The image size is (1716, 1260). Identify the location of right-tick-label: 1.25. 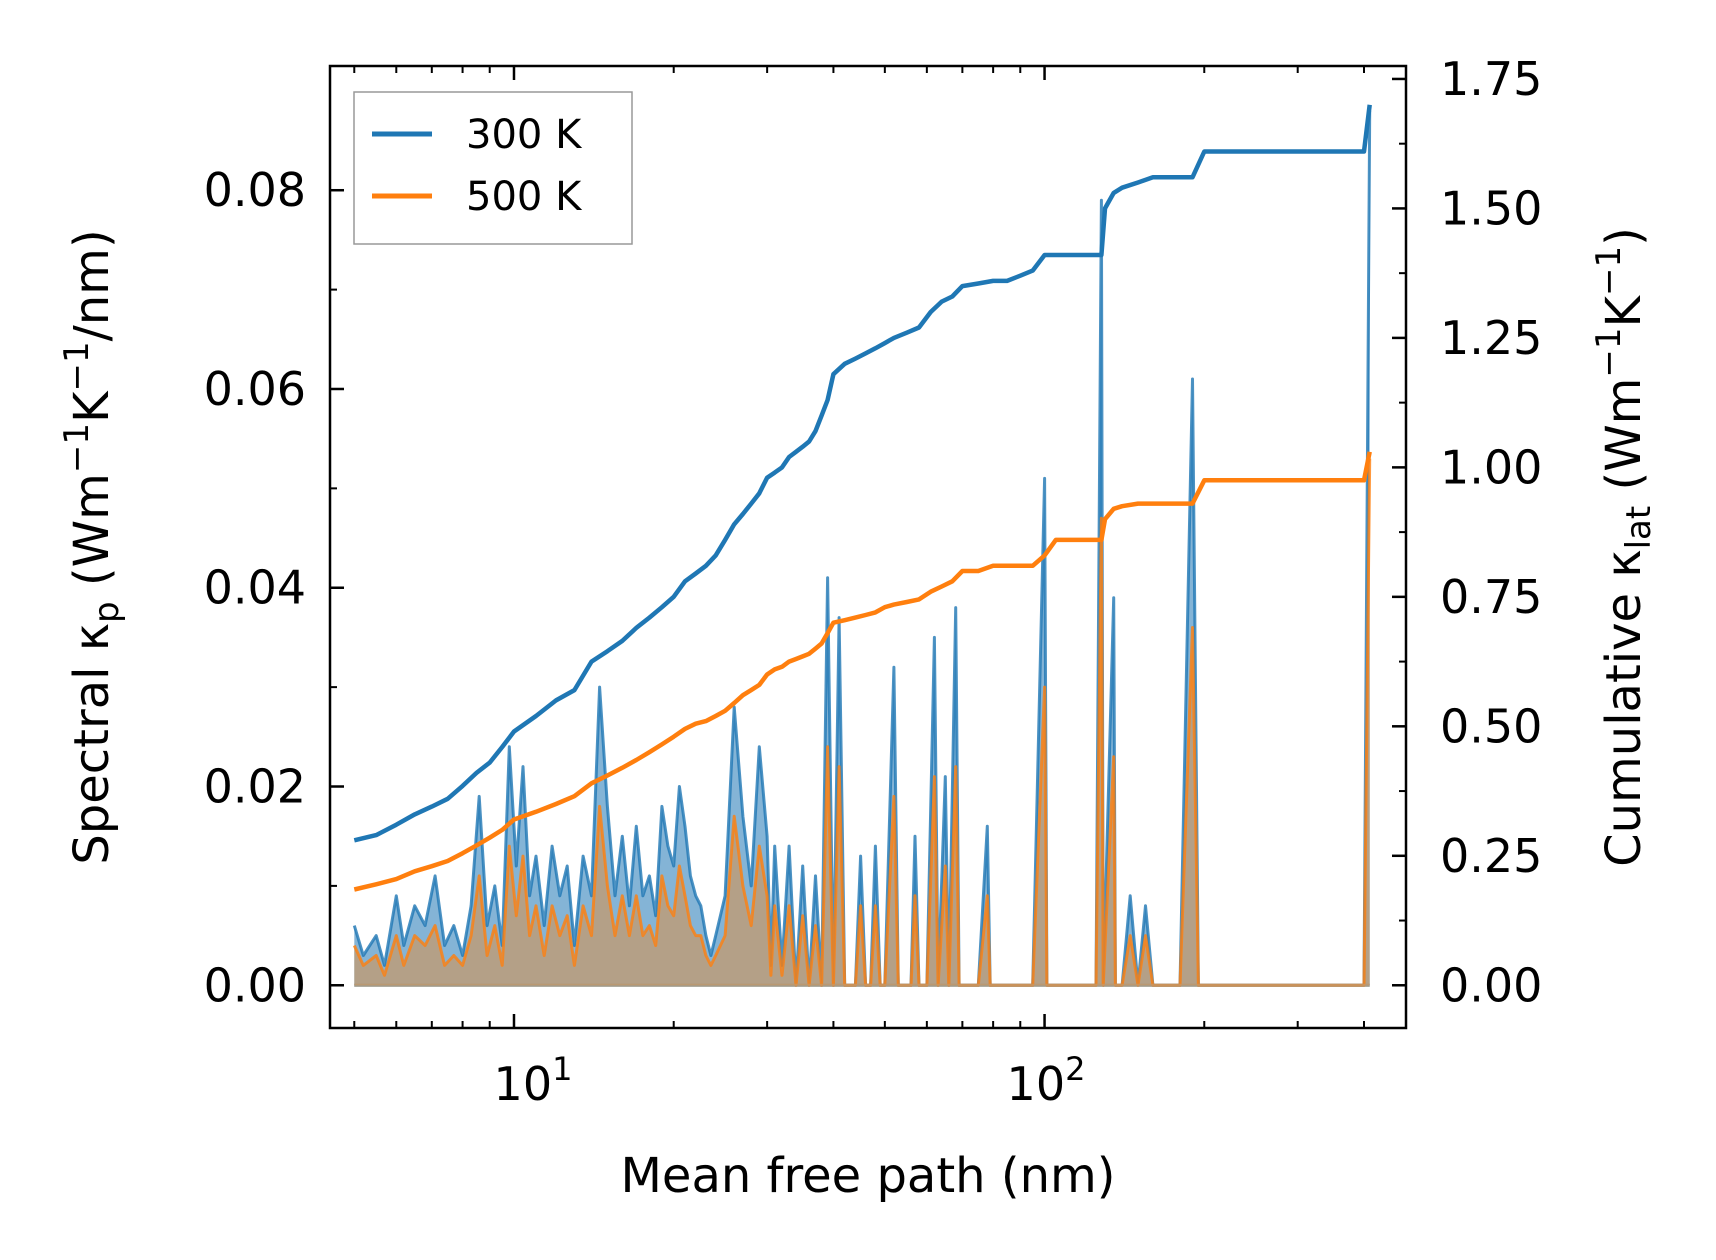
(1491, 338).